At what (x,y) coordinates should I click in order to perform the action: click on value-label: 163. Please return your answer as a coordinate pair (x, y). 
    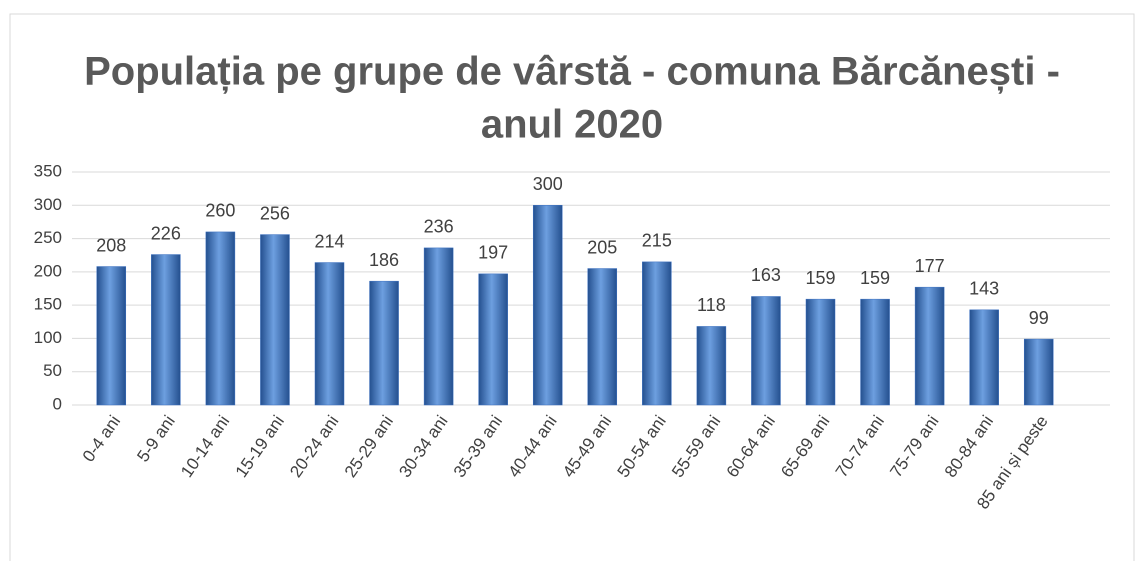
    Looking at the image, I should click on (766, 275).